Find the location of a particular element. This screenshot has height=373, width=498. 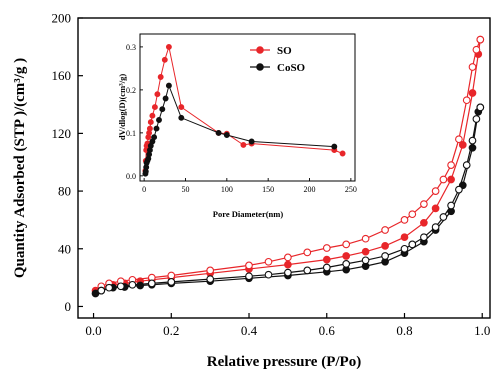

inset-y-tick-label: 0.0 is located at coordinates (131, 176).